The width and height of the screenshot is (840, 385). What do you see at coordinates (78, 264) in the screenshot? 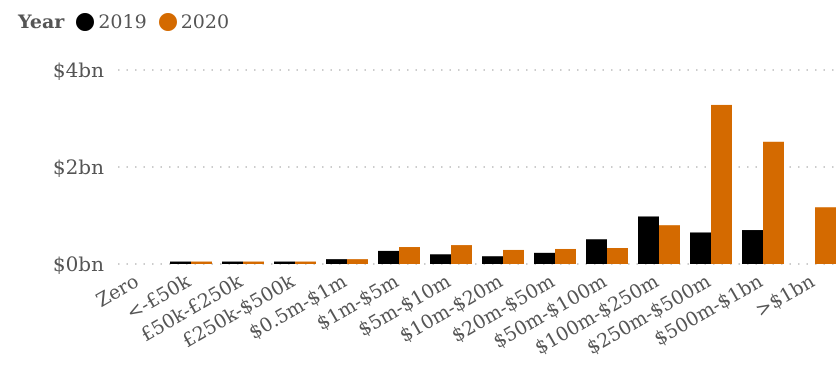
I see `y-tick-label-0: $0bn` at bounding box center [78, 264].